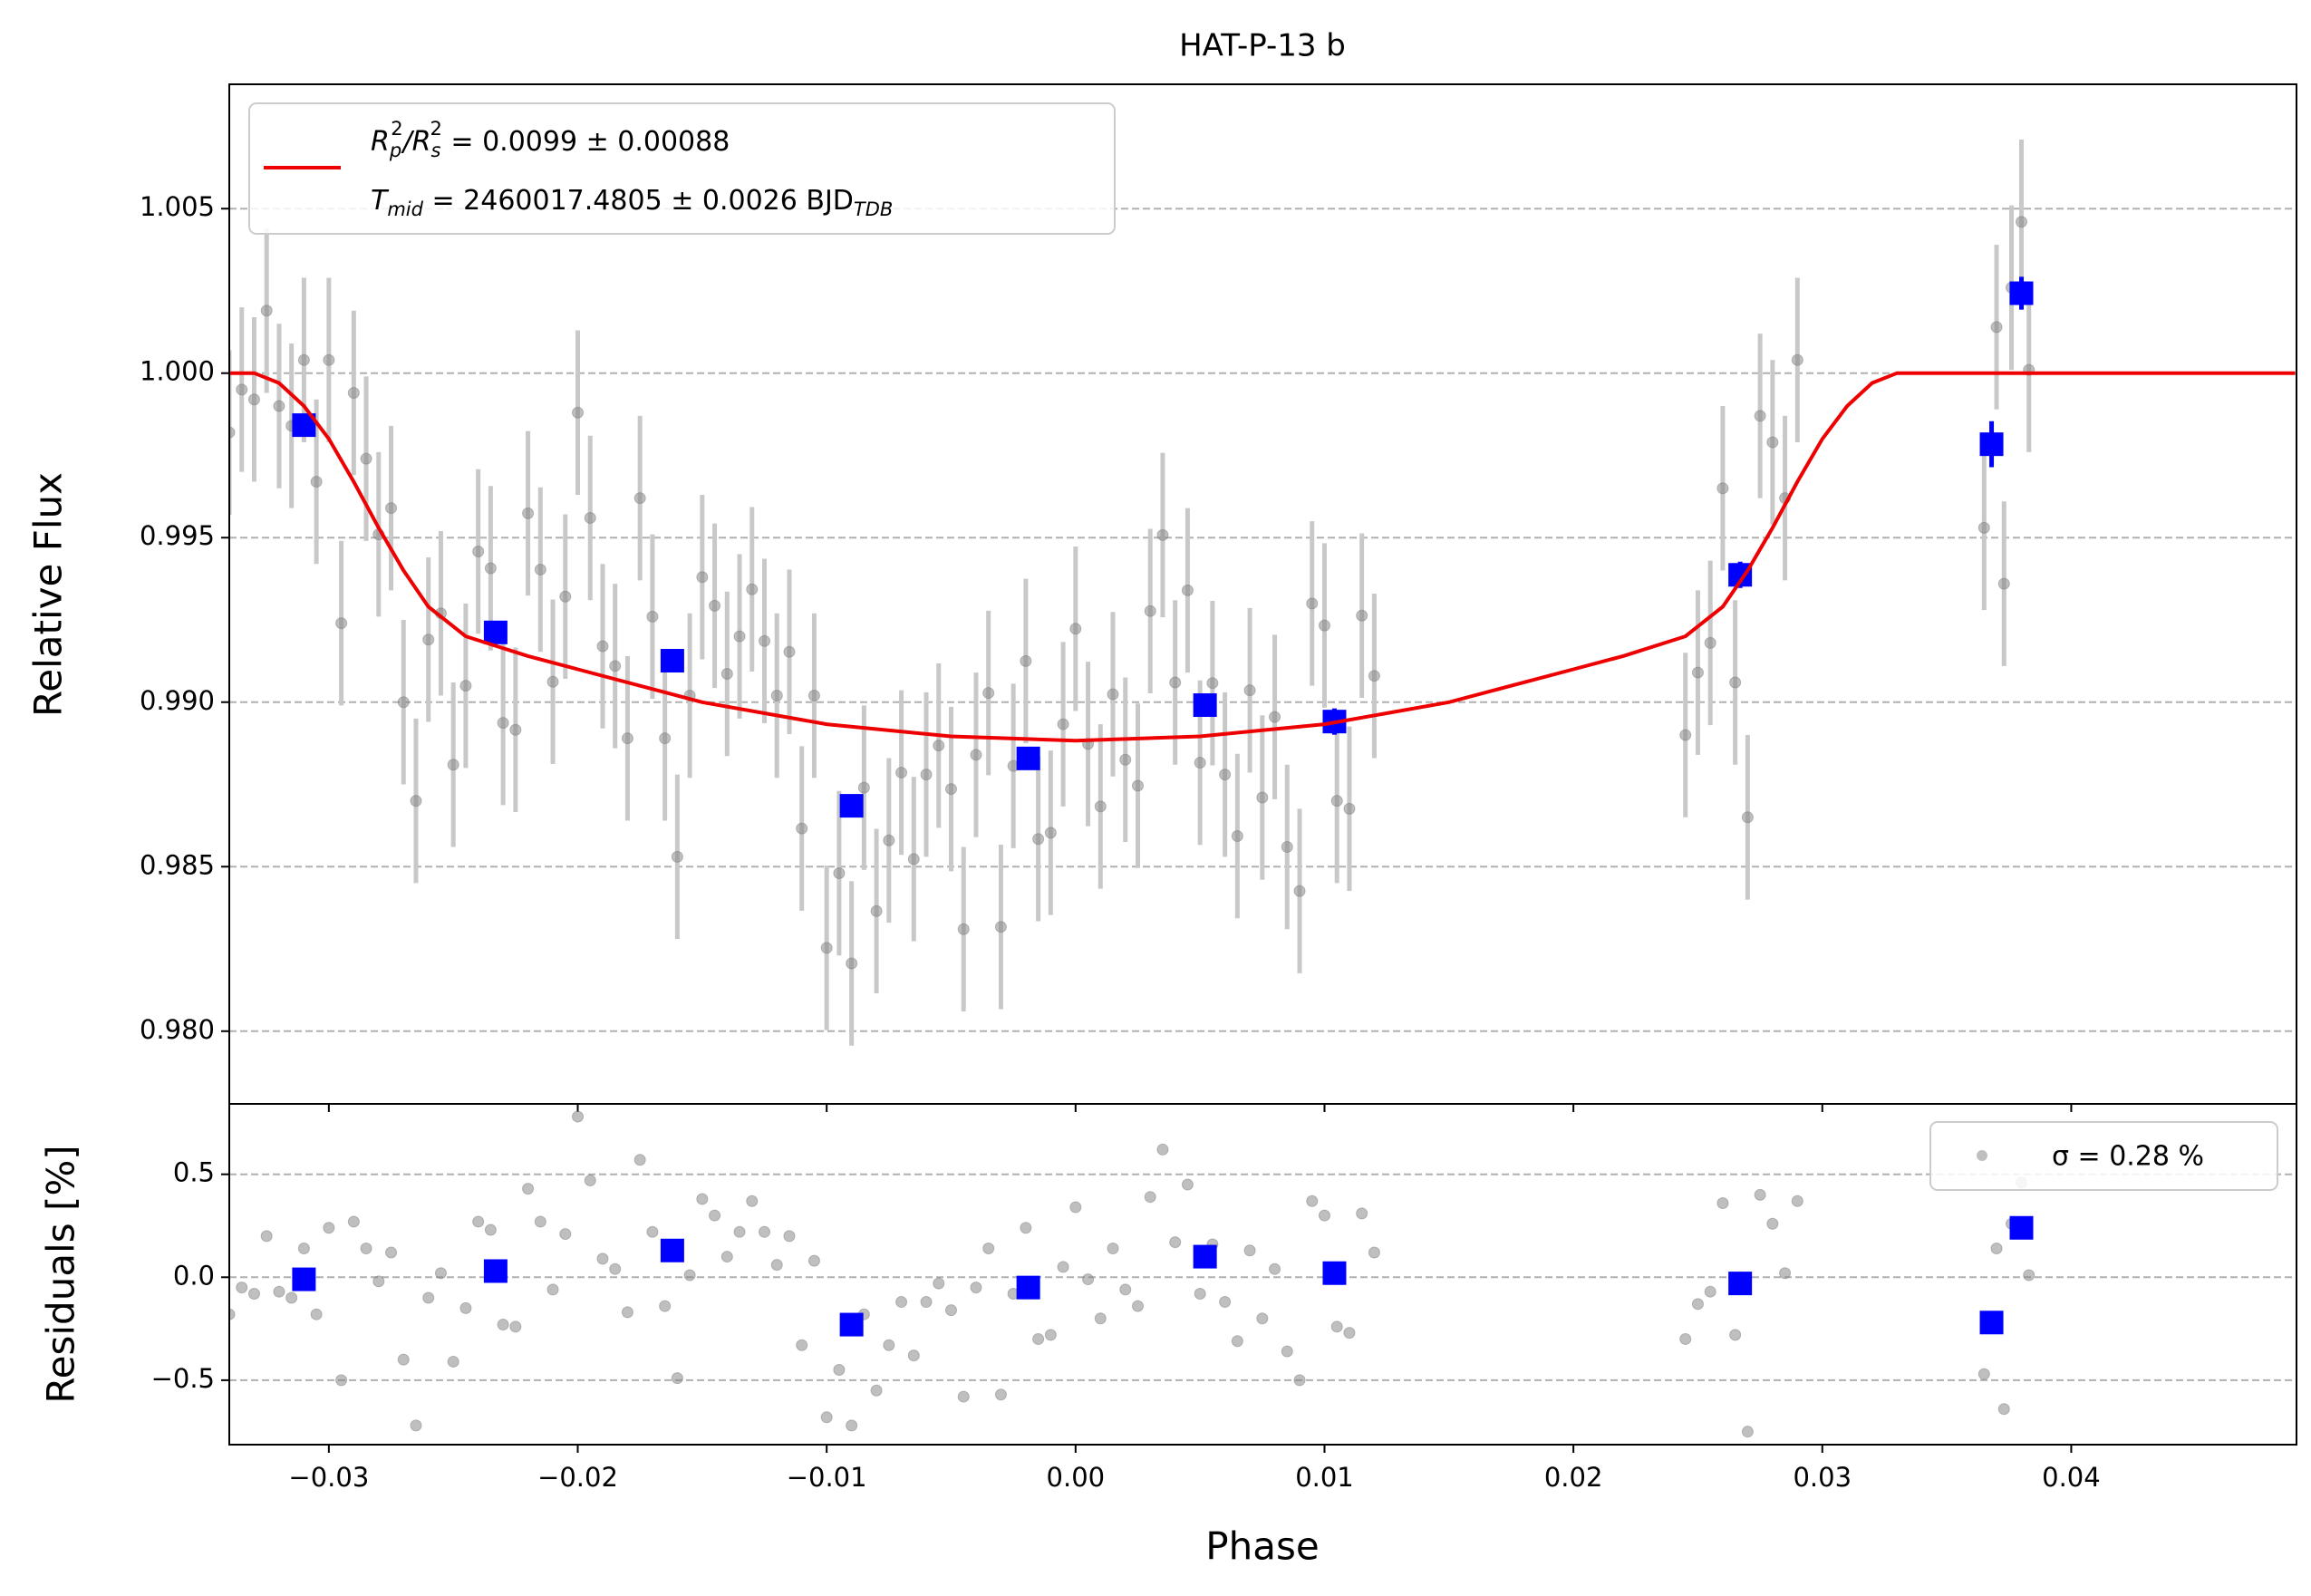 This screenshot has width=2311, height=1596. Describe the element at coordinates (183, 1378) in the screenshot. I see `y-tick-label: −0.5` at that location.